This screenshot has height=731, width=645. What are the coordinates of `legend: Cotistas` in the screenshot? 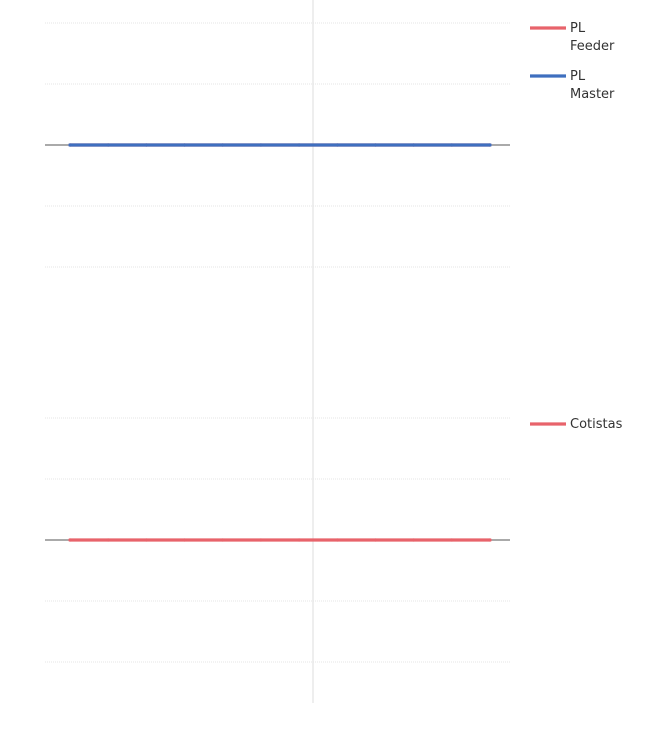 It's located at (576, 424).